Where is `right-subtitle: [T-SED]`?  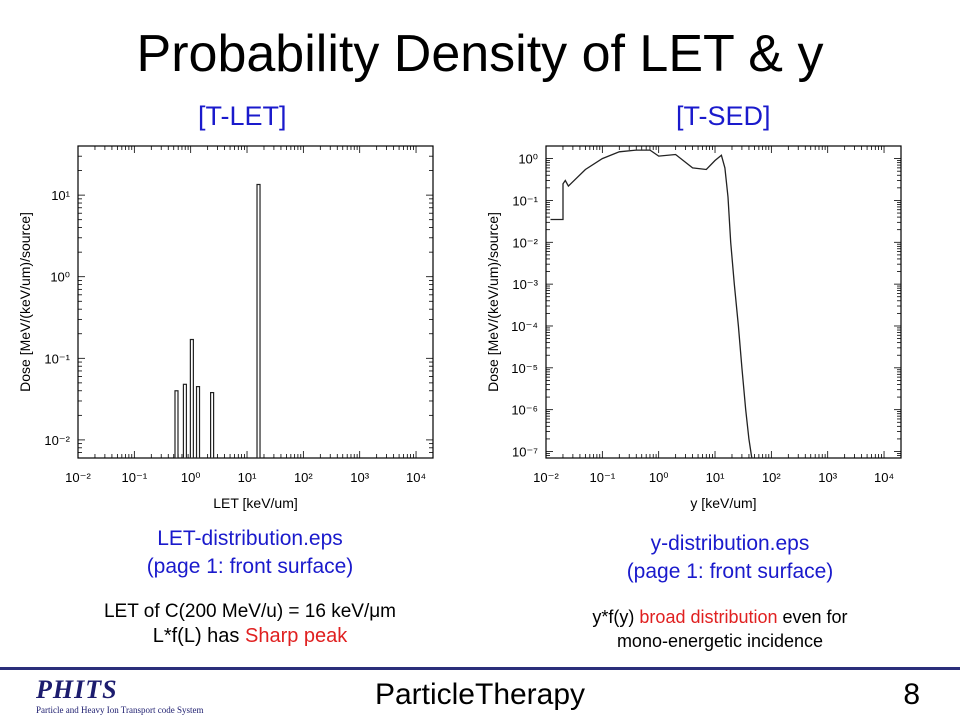 right-subtitle: [T-SED] is located at coordinates (723, 116).